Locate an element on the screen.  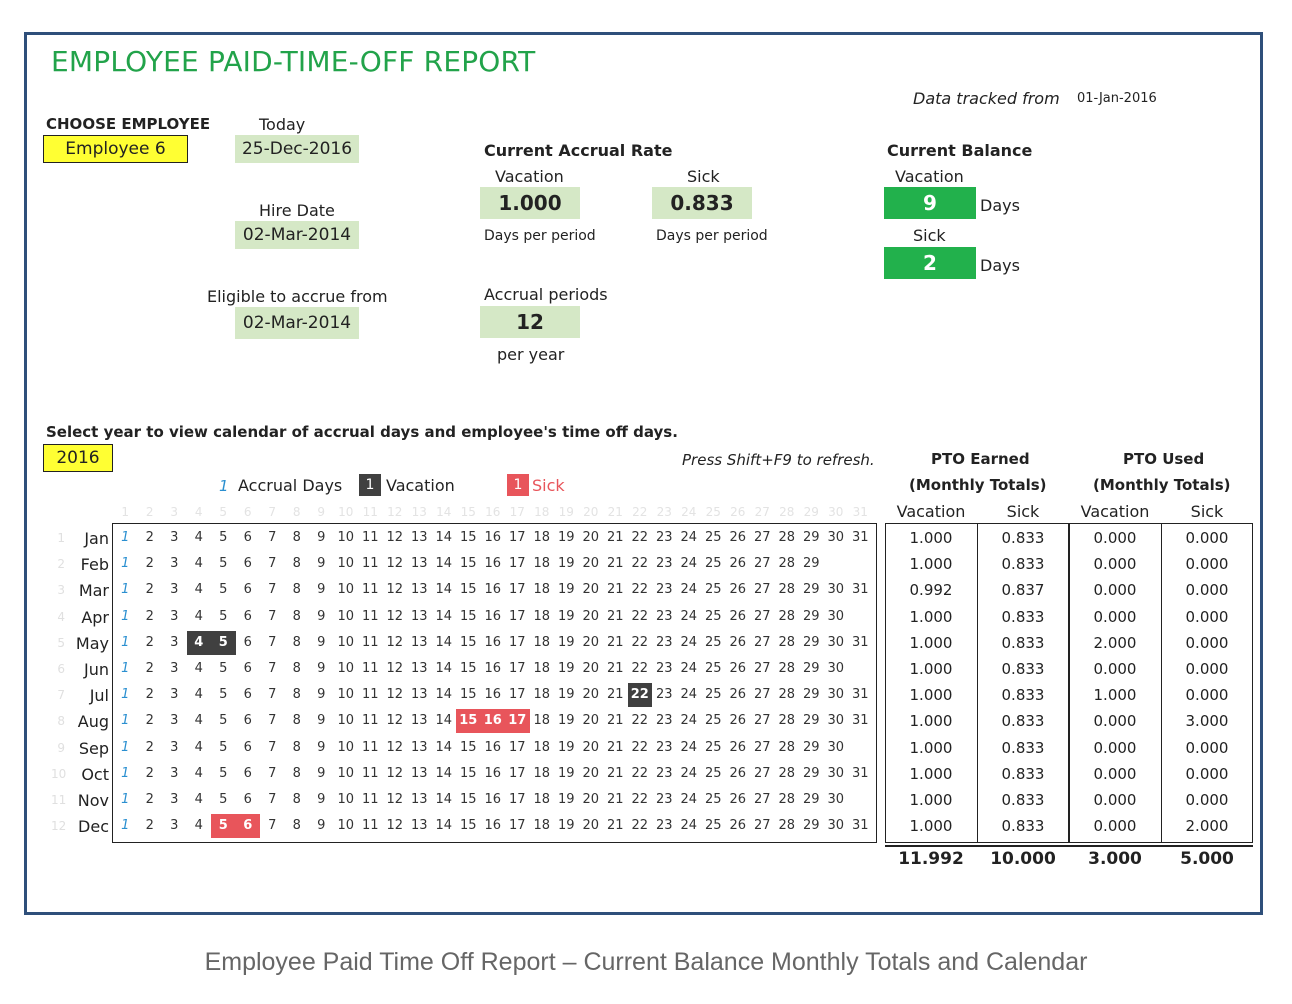
accrual-sick-label: Sick is located at coordinates (703, 176).